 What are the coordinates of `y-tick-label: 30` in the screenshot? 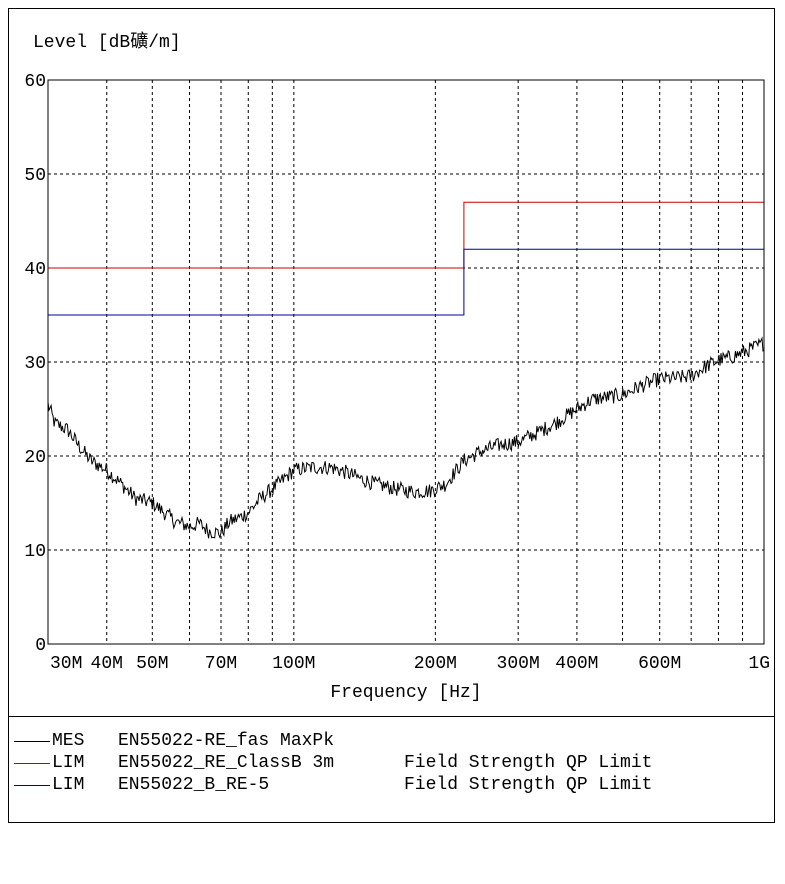 It's located at (35, 364).